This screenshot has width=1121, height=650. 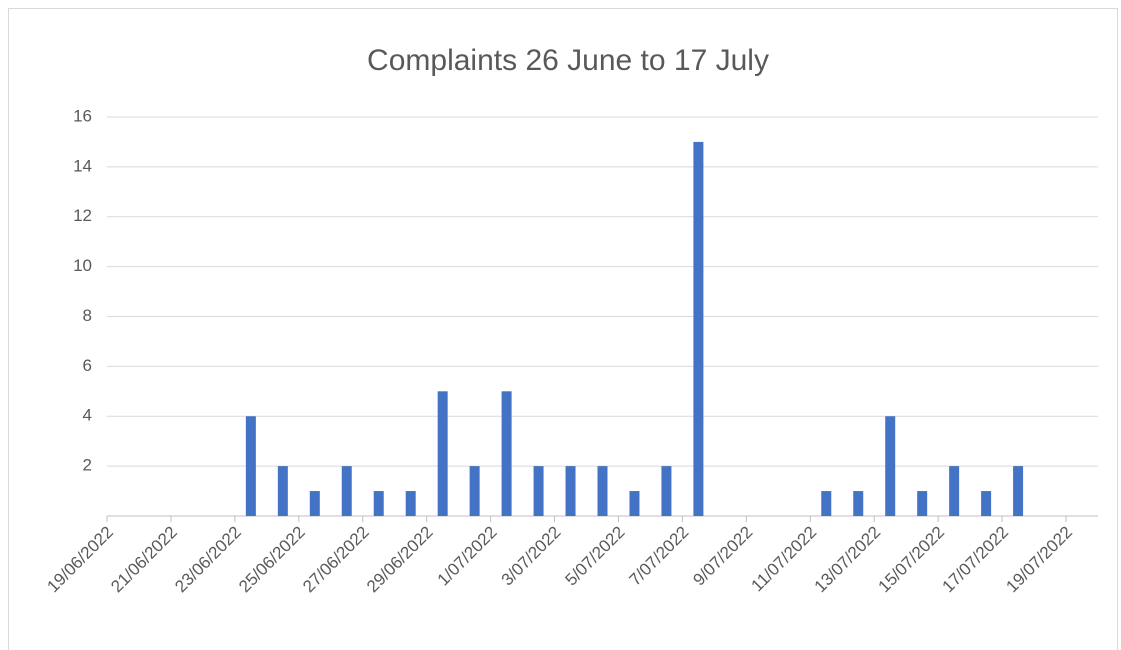 I want to click on y-tick-label: 8, so click(x=87, y=315).